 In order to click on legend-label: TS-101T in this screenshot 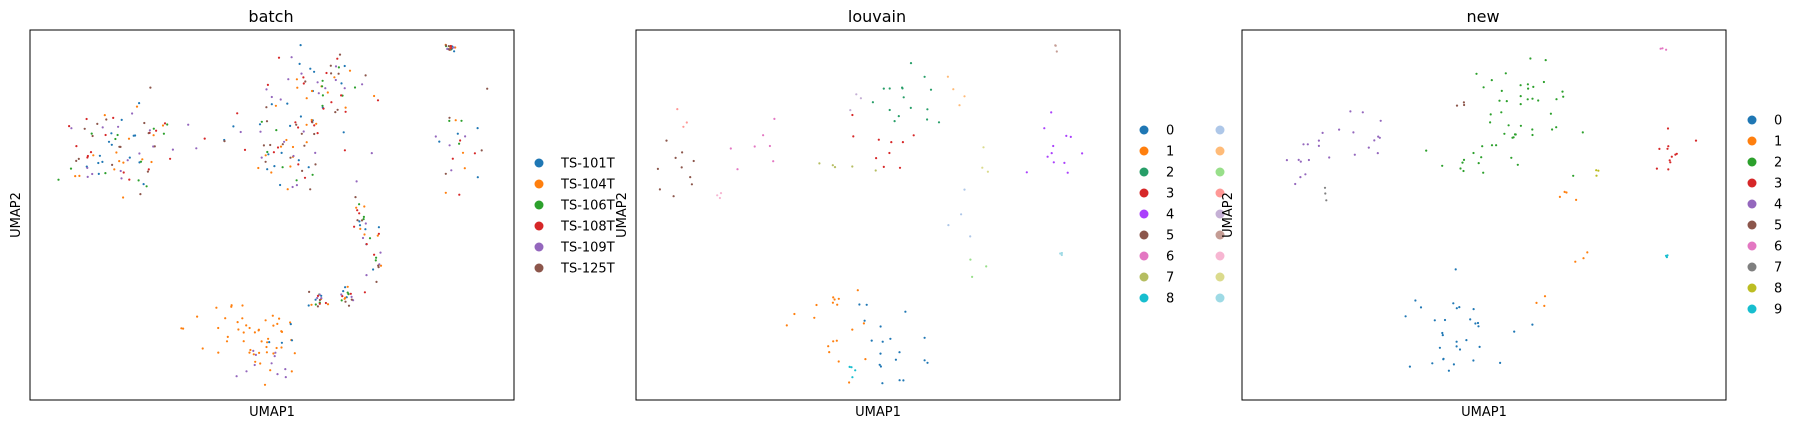, I will do `click(587, 164)`.